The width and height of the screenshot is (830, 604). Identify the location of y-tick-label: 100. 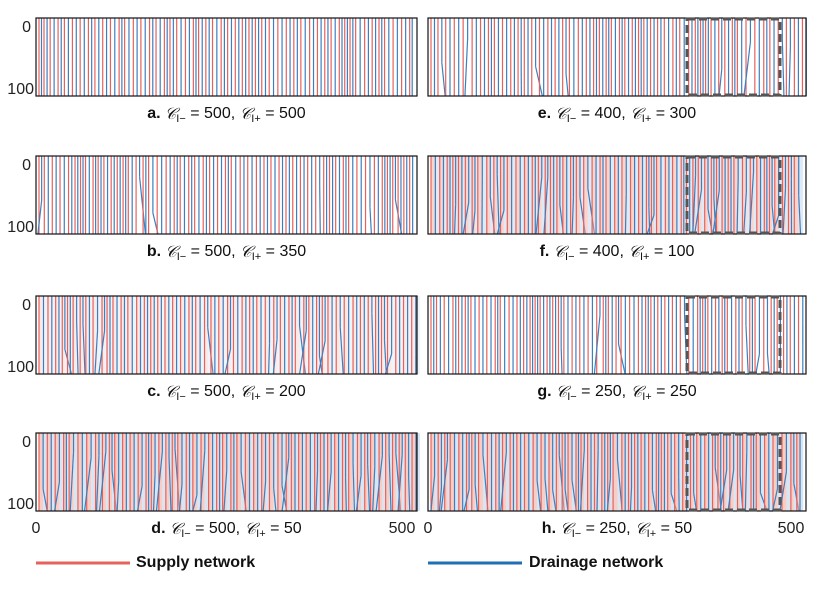
(20, 504).